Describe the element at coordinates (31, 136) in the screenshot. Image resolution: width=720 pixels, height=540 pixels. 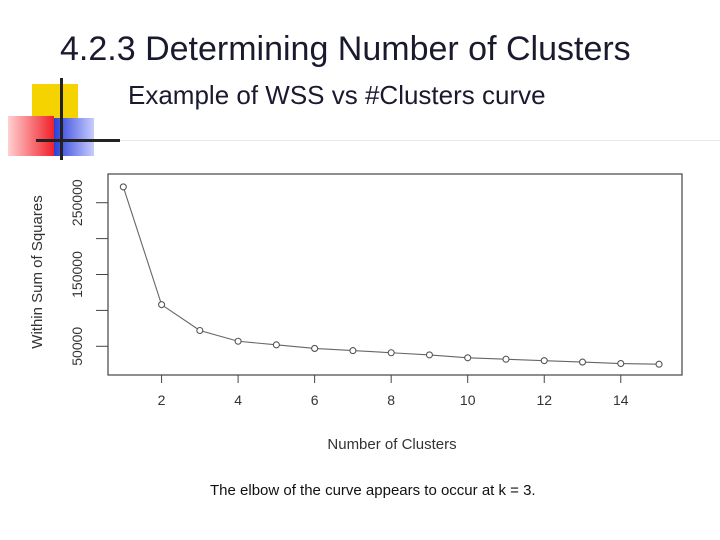
I see `deco-red-square` at that location.